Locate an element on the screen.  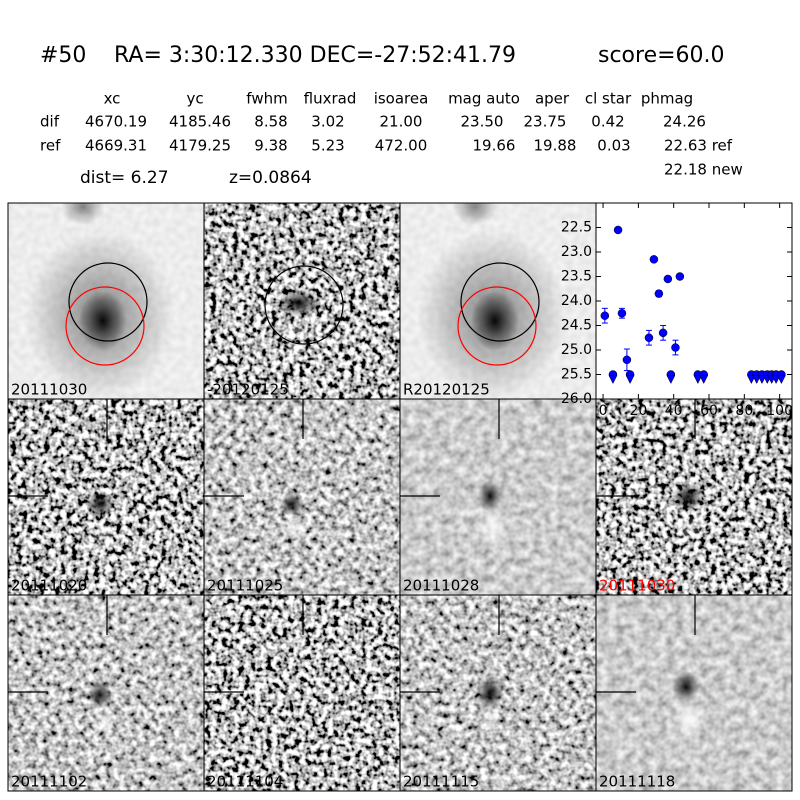
column-header: cl star is located at coordinates (608, 99).